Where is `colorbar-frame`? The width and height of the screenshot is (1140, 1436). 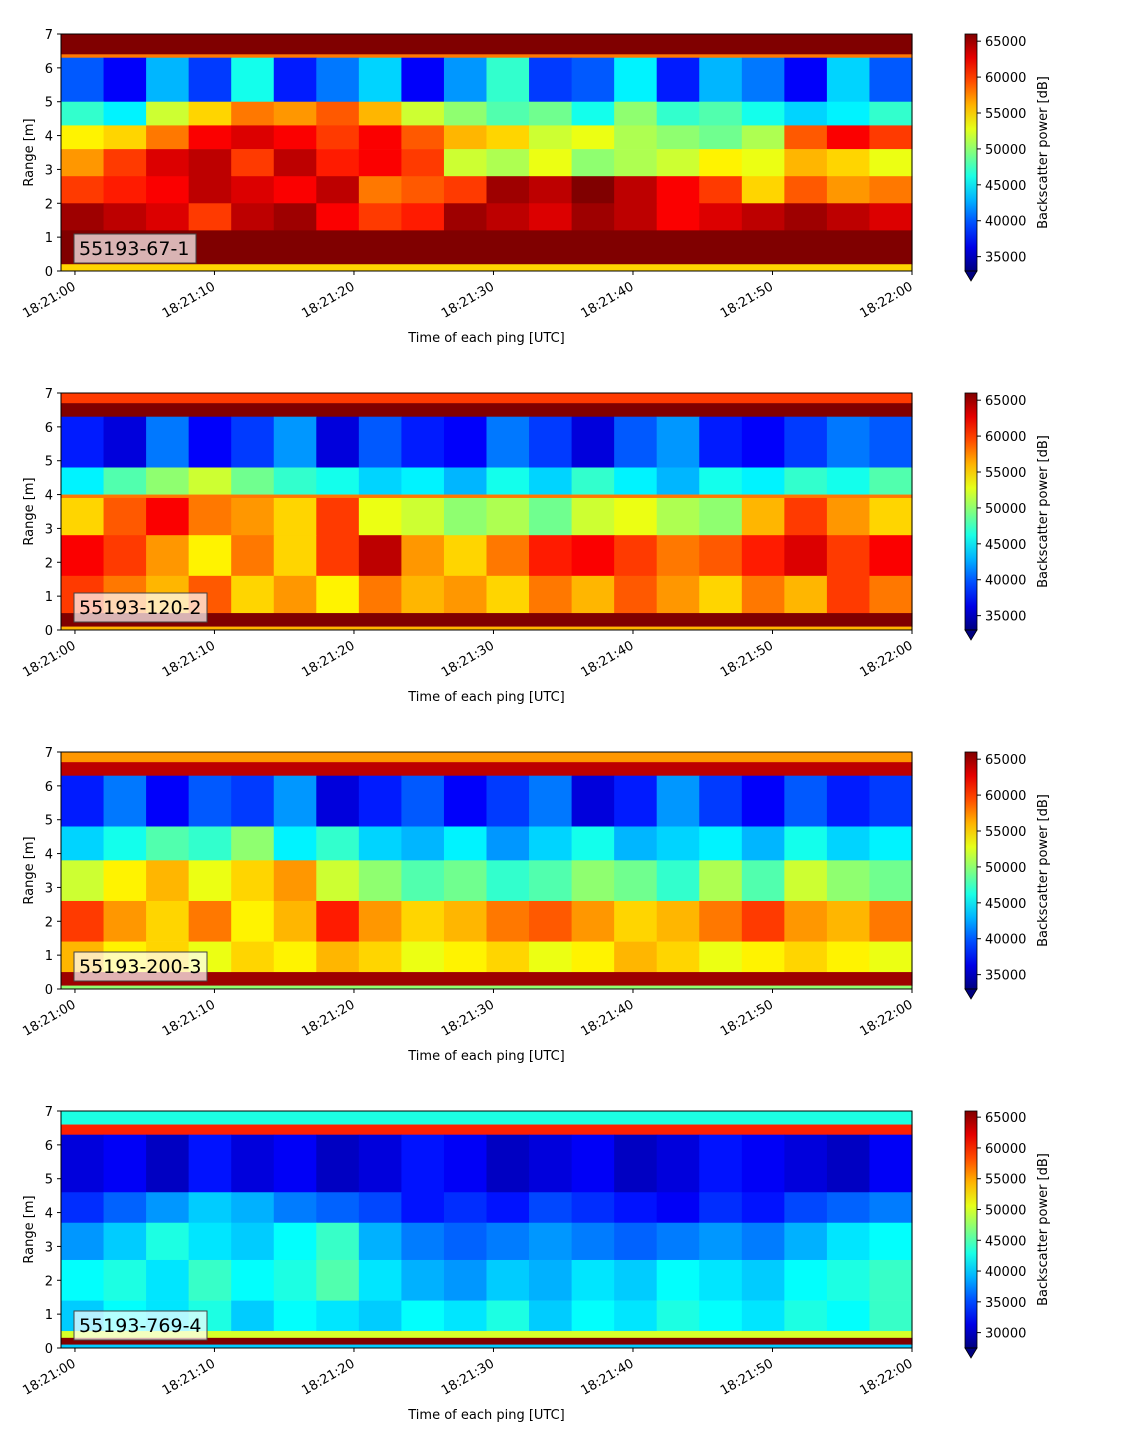 colorbar-frame is located at coordinates (971, 870).